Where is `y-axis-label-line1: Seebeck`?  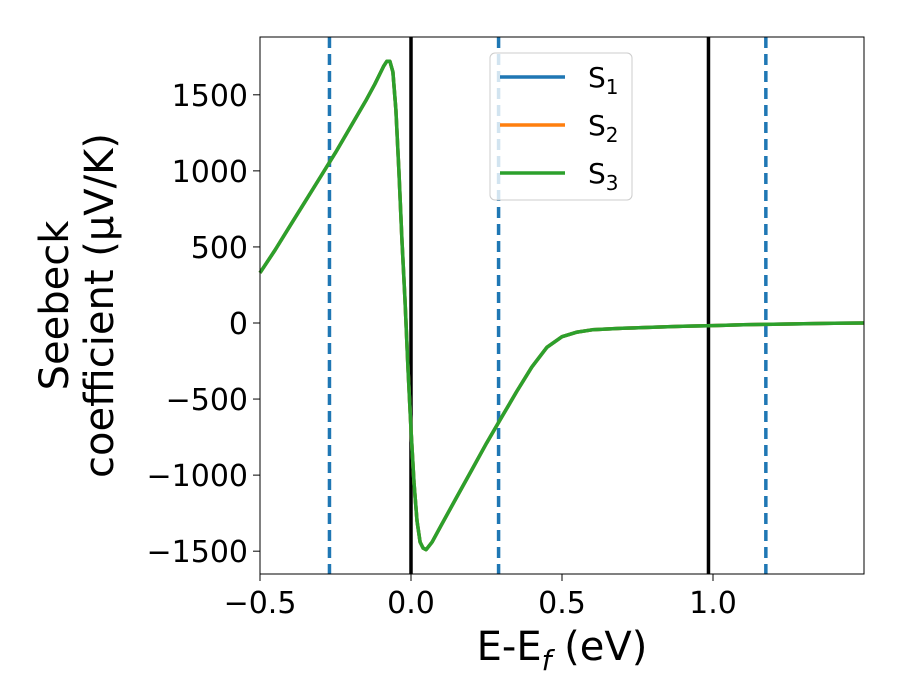
y-axis-label-line1: Seebeck is located at coordinates (55, 305).